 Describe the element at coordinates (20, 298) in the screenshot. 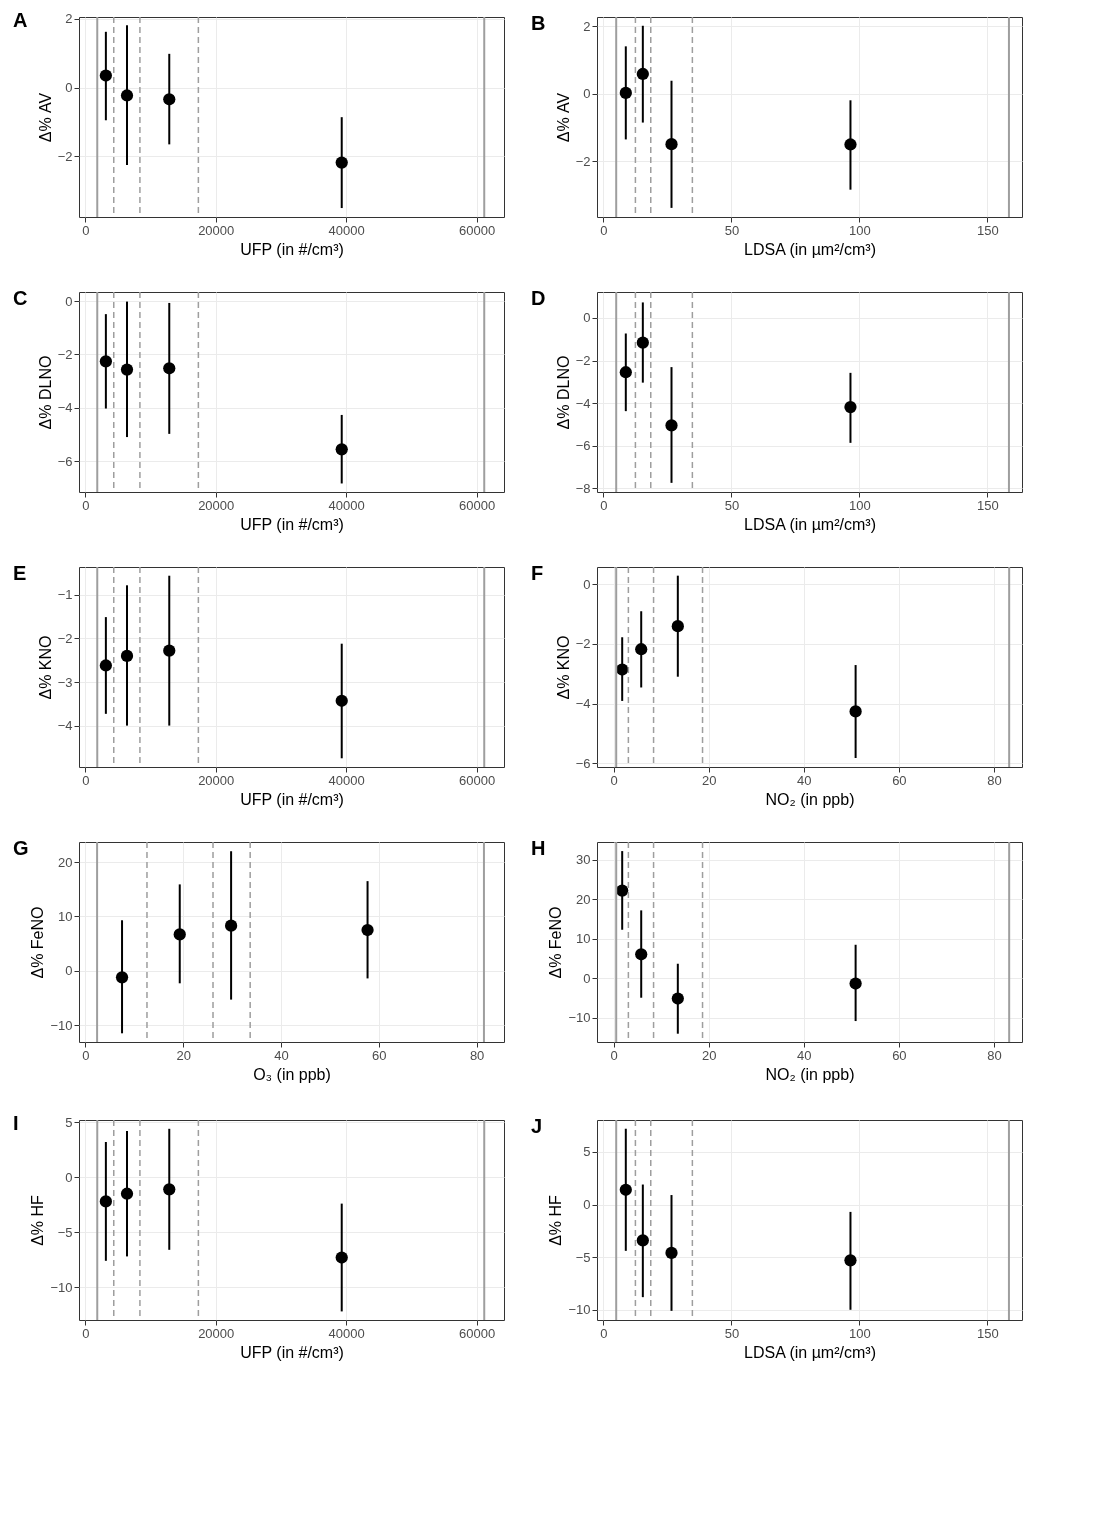

I see `chart-title: C` at that location.